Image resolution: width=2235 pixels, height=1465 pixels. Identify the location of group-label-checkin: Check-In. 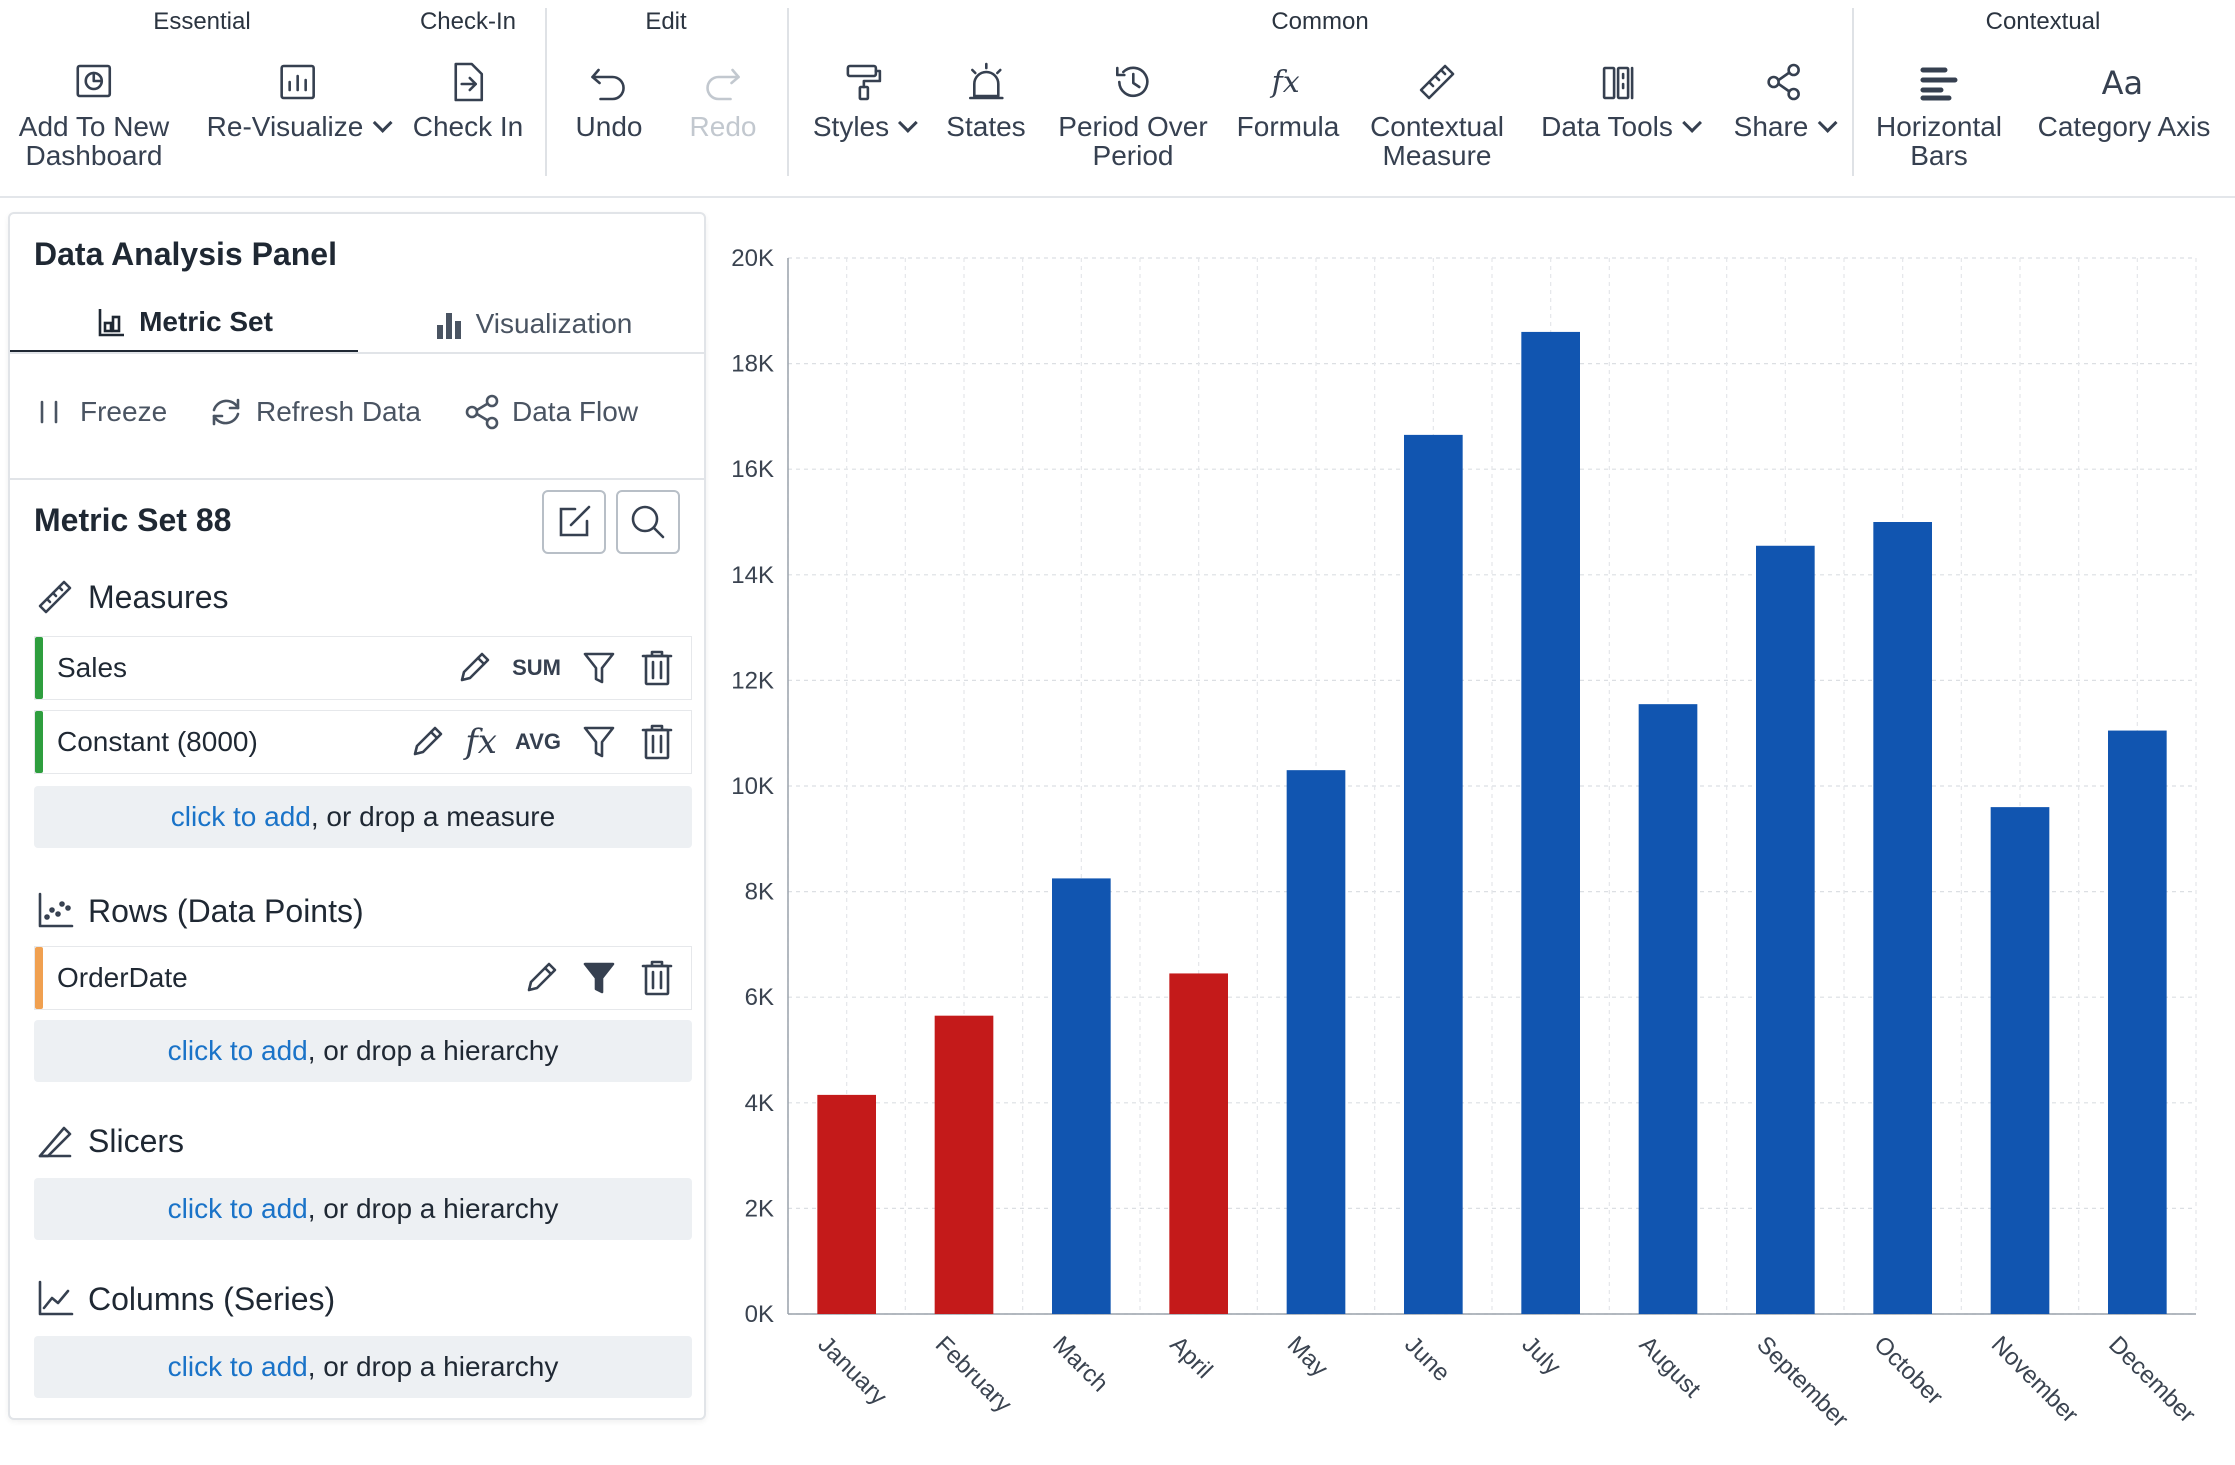
(468, 21).